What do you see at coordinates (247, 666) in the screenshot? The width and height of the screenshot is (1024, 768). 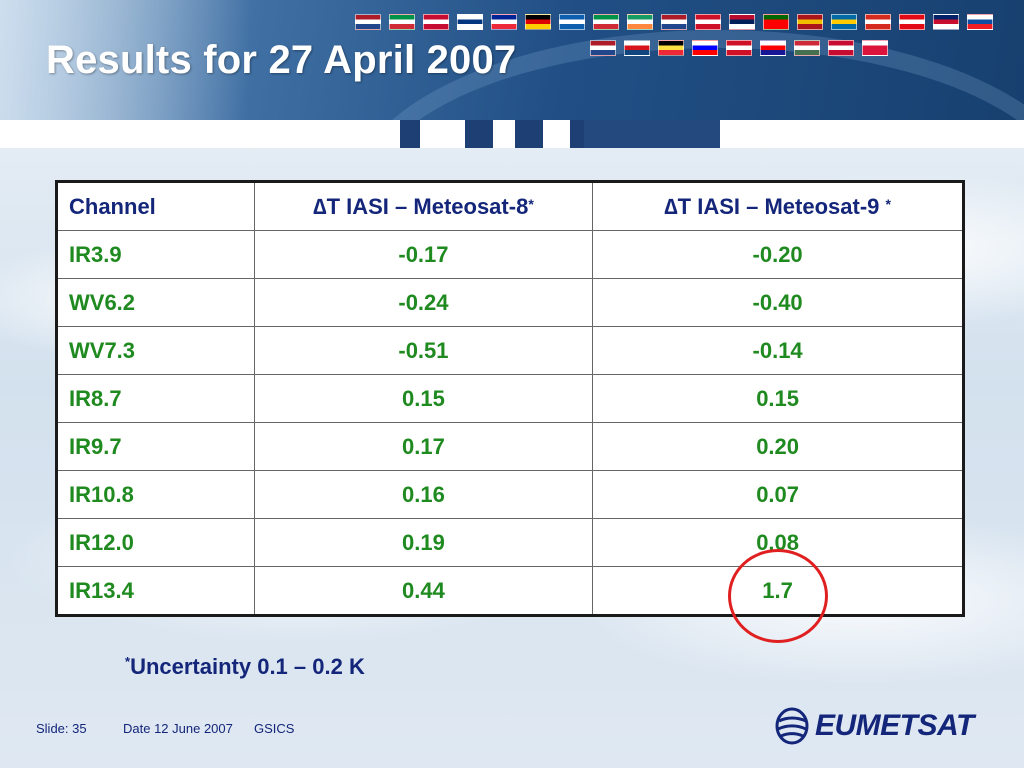 I see `note-text: Uncertainty 0.1 – 0.2 K` at bounding box center [247, 666].